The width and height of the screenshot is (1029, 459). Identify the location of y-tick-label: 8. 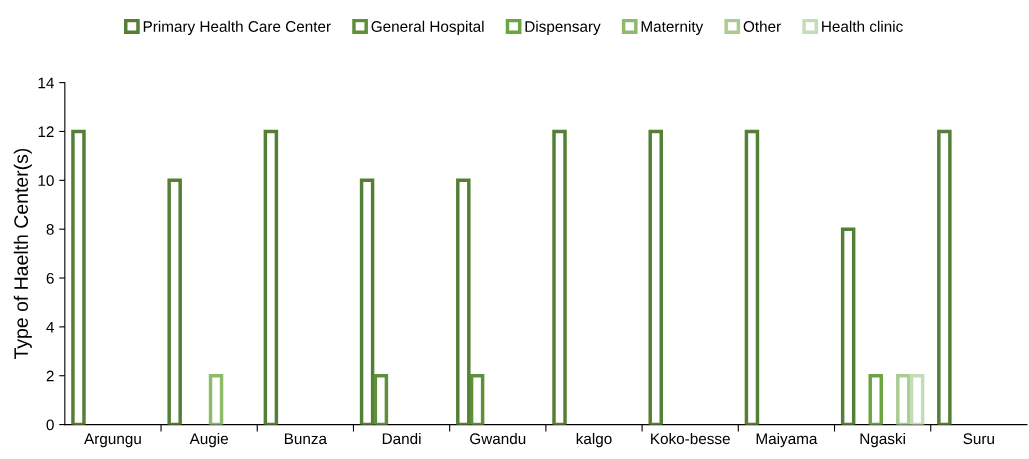
(50, 229).